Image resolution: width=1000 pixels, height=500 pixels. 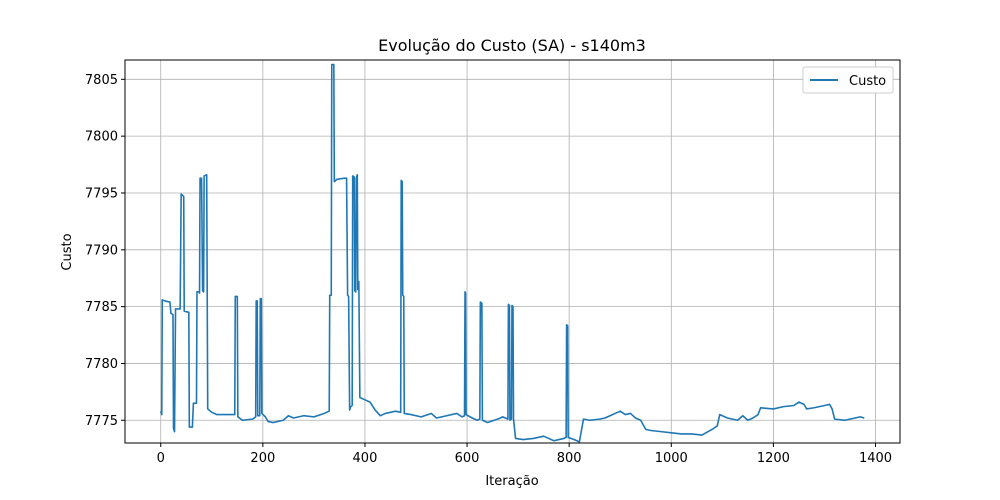 What do you see at coordinates (524, 454) in the screenshot?
I see `x-axis: 0 200 400 600 800 1000 1200 1400` at bounding box center [524, 454].